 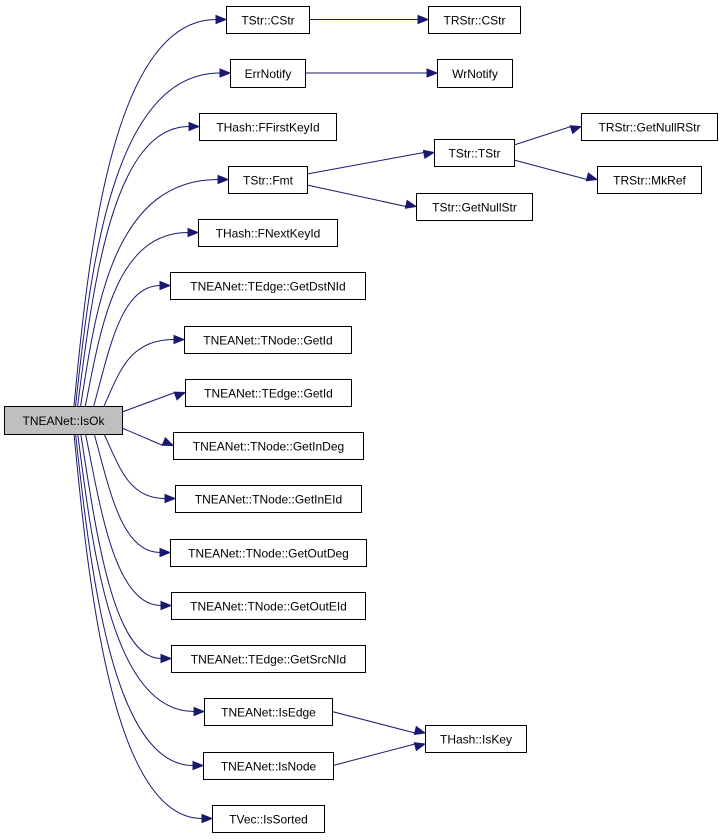 I want to click on node-fnextkeyid: THash::FNextKeyId, so click(x=268, y=233).